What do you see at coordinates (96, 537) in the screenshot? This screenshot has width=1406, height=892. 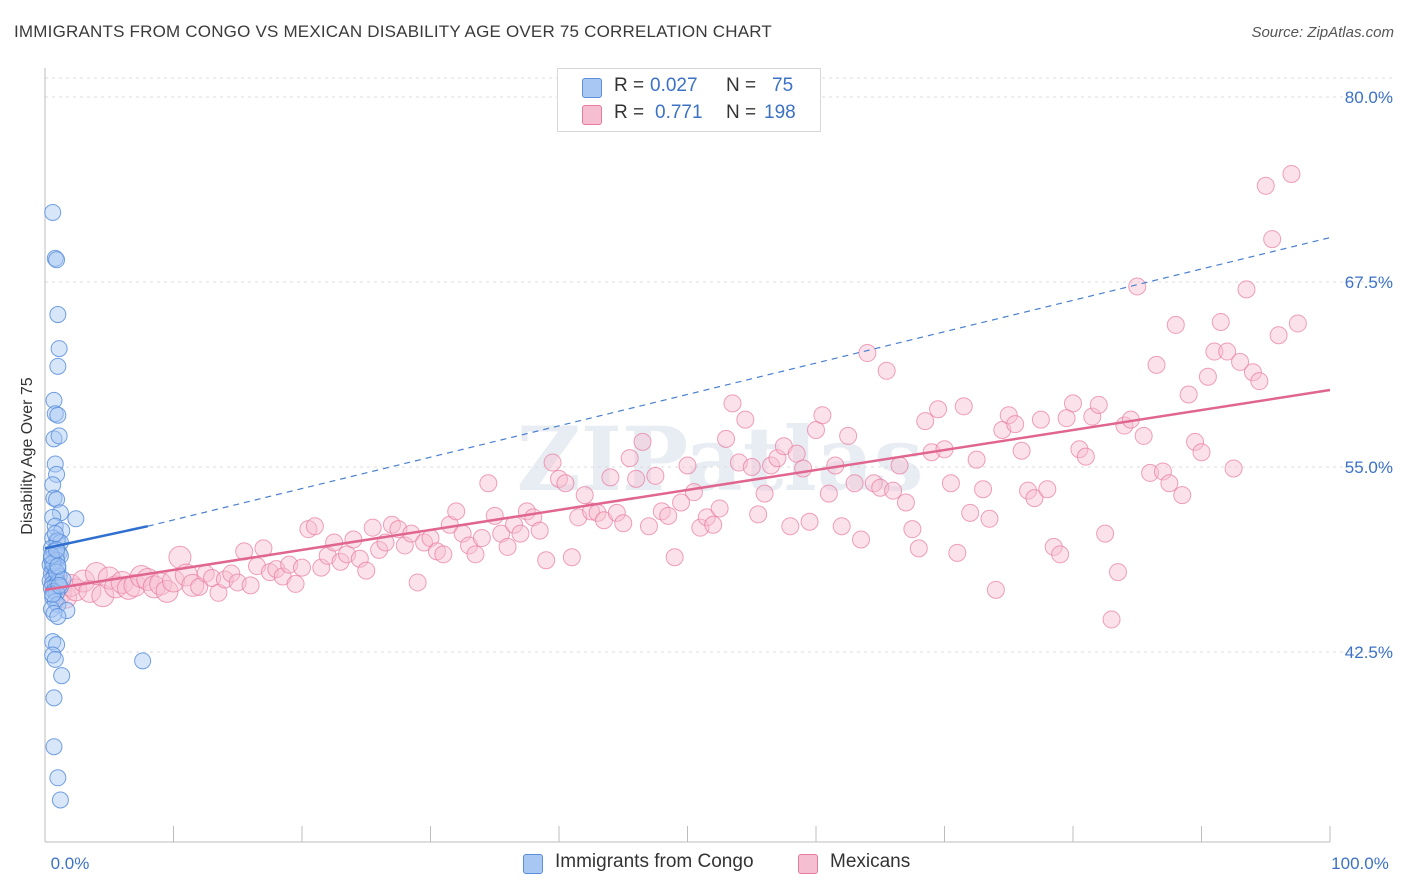 I see `congo-trend-line` at bounding box center [96, 537].